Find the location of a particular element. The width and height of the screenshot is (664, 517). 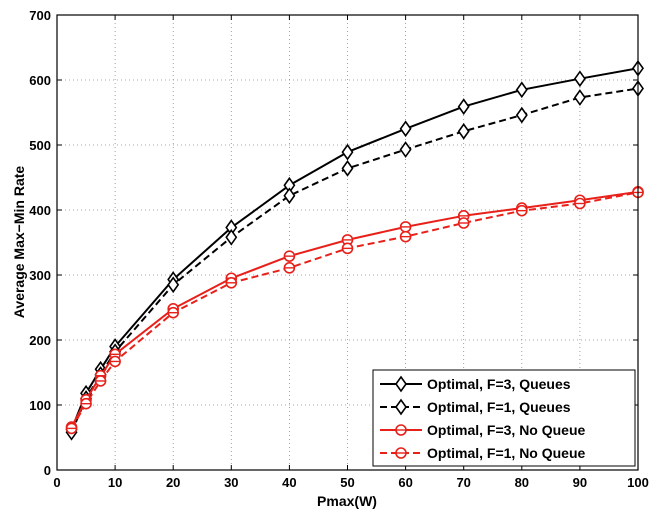

y-tick-label: 200 is located at coordinates (40, 340).